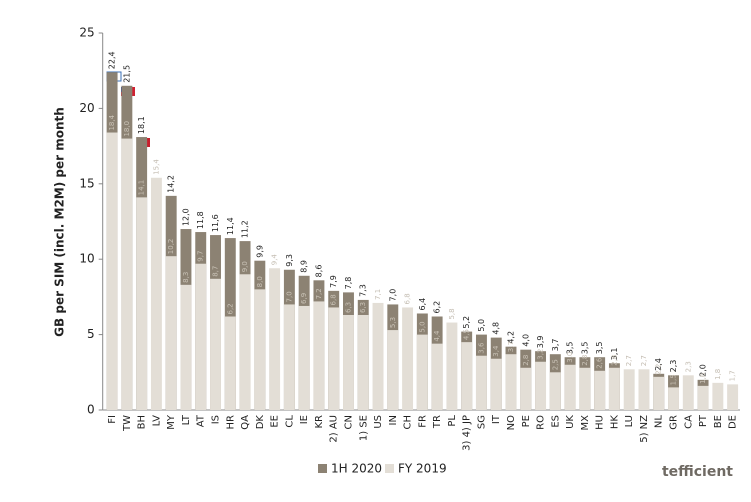 The height and width of the screenshot is (502, 751). What do you see at coordinates (408, 298) in the screenshot?
I see `value-label-fy-2019: 6,8` at bounding box center [408, 298].